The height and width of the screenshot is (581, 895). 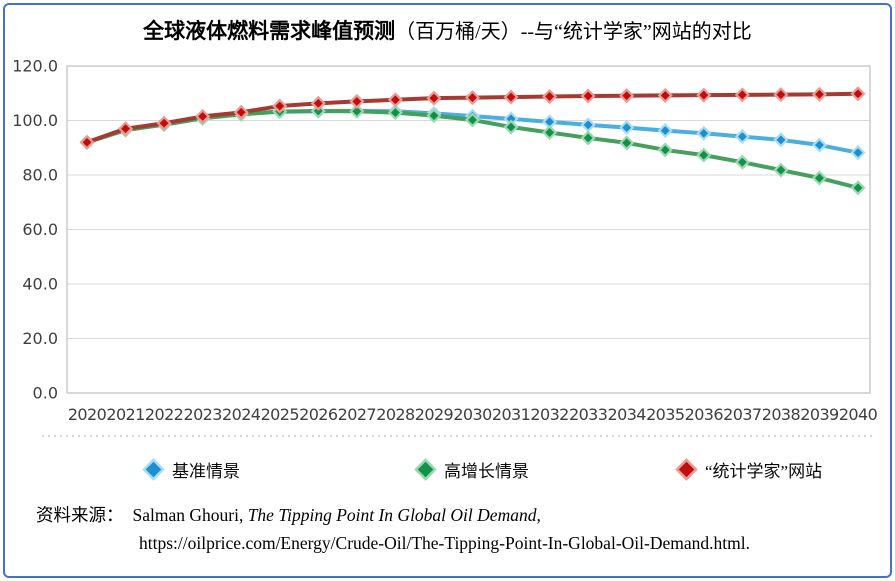 I want to click on y-axis-tick-label: 80.0, so click(x=40, y=175).